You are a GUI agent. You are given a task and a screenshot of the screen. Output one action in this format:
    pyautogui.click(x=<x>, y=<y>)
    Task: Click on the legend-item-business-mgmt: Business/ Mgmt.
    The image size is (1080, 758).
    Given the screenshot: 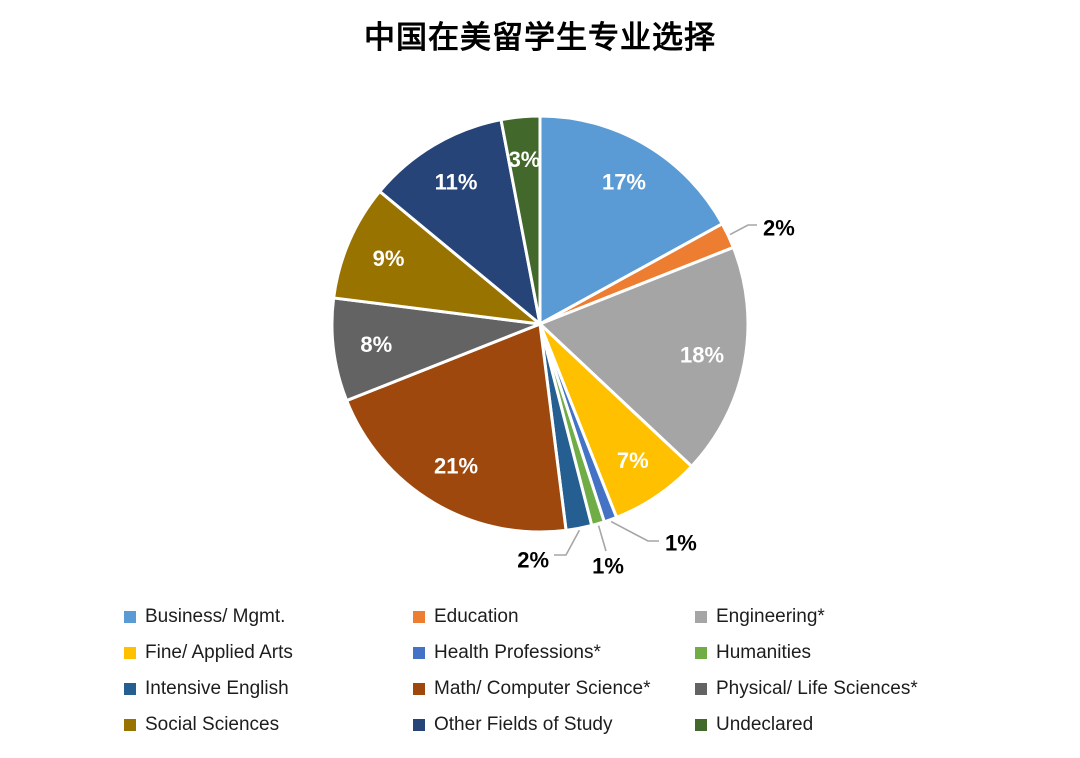 What is the action you would take?
    pyautogui.click(x=268, y=617)
    